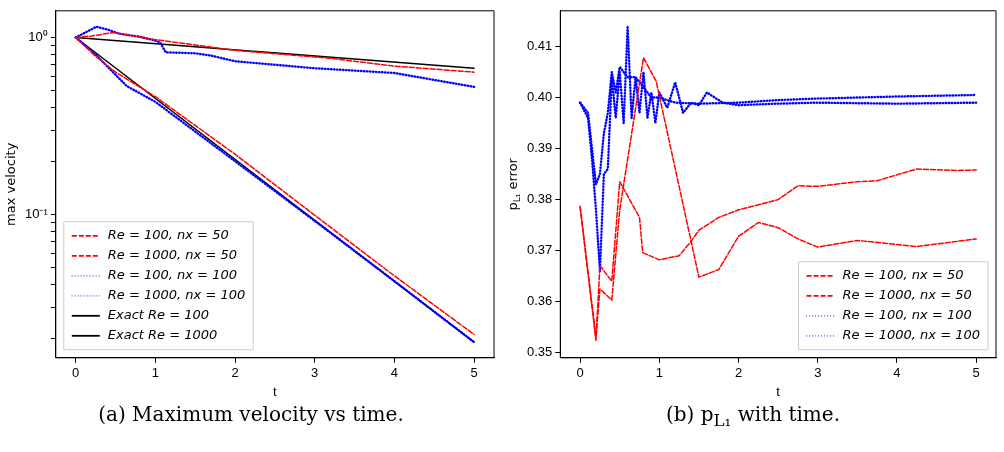 The width and height of the screenshot is (1004, 452). I want to click on y-tick-label: 0.41, so click(539, 46).